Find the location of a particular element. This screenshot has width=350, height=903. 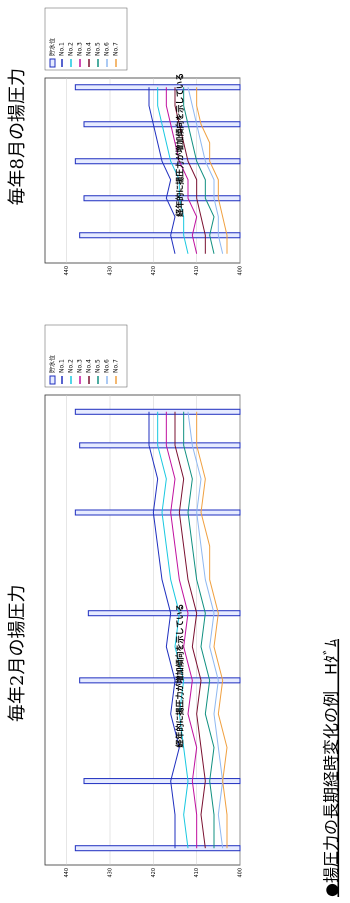

slide-title: ●揚圧力の長期経時変化の例 Hﾀﾞﾑ is located at coordinates (331, 768).